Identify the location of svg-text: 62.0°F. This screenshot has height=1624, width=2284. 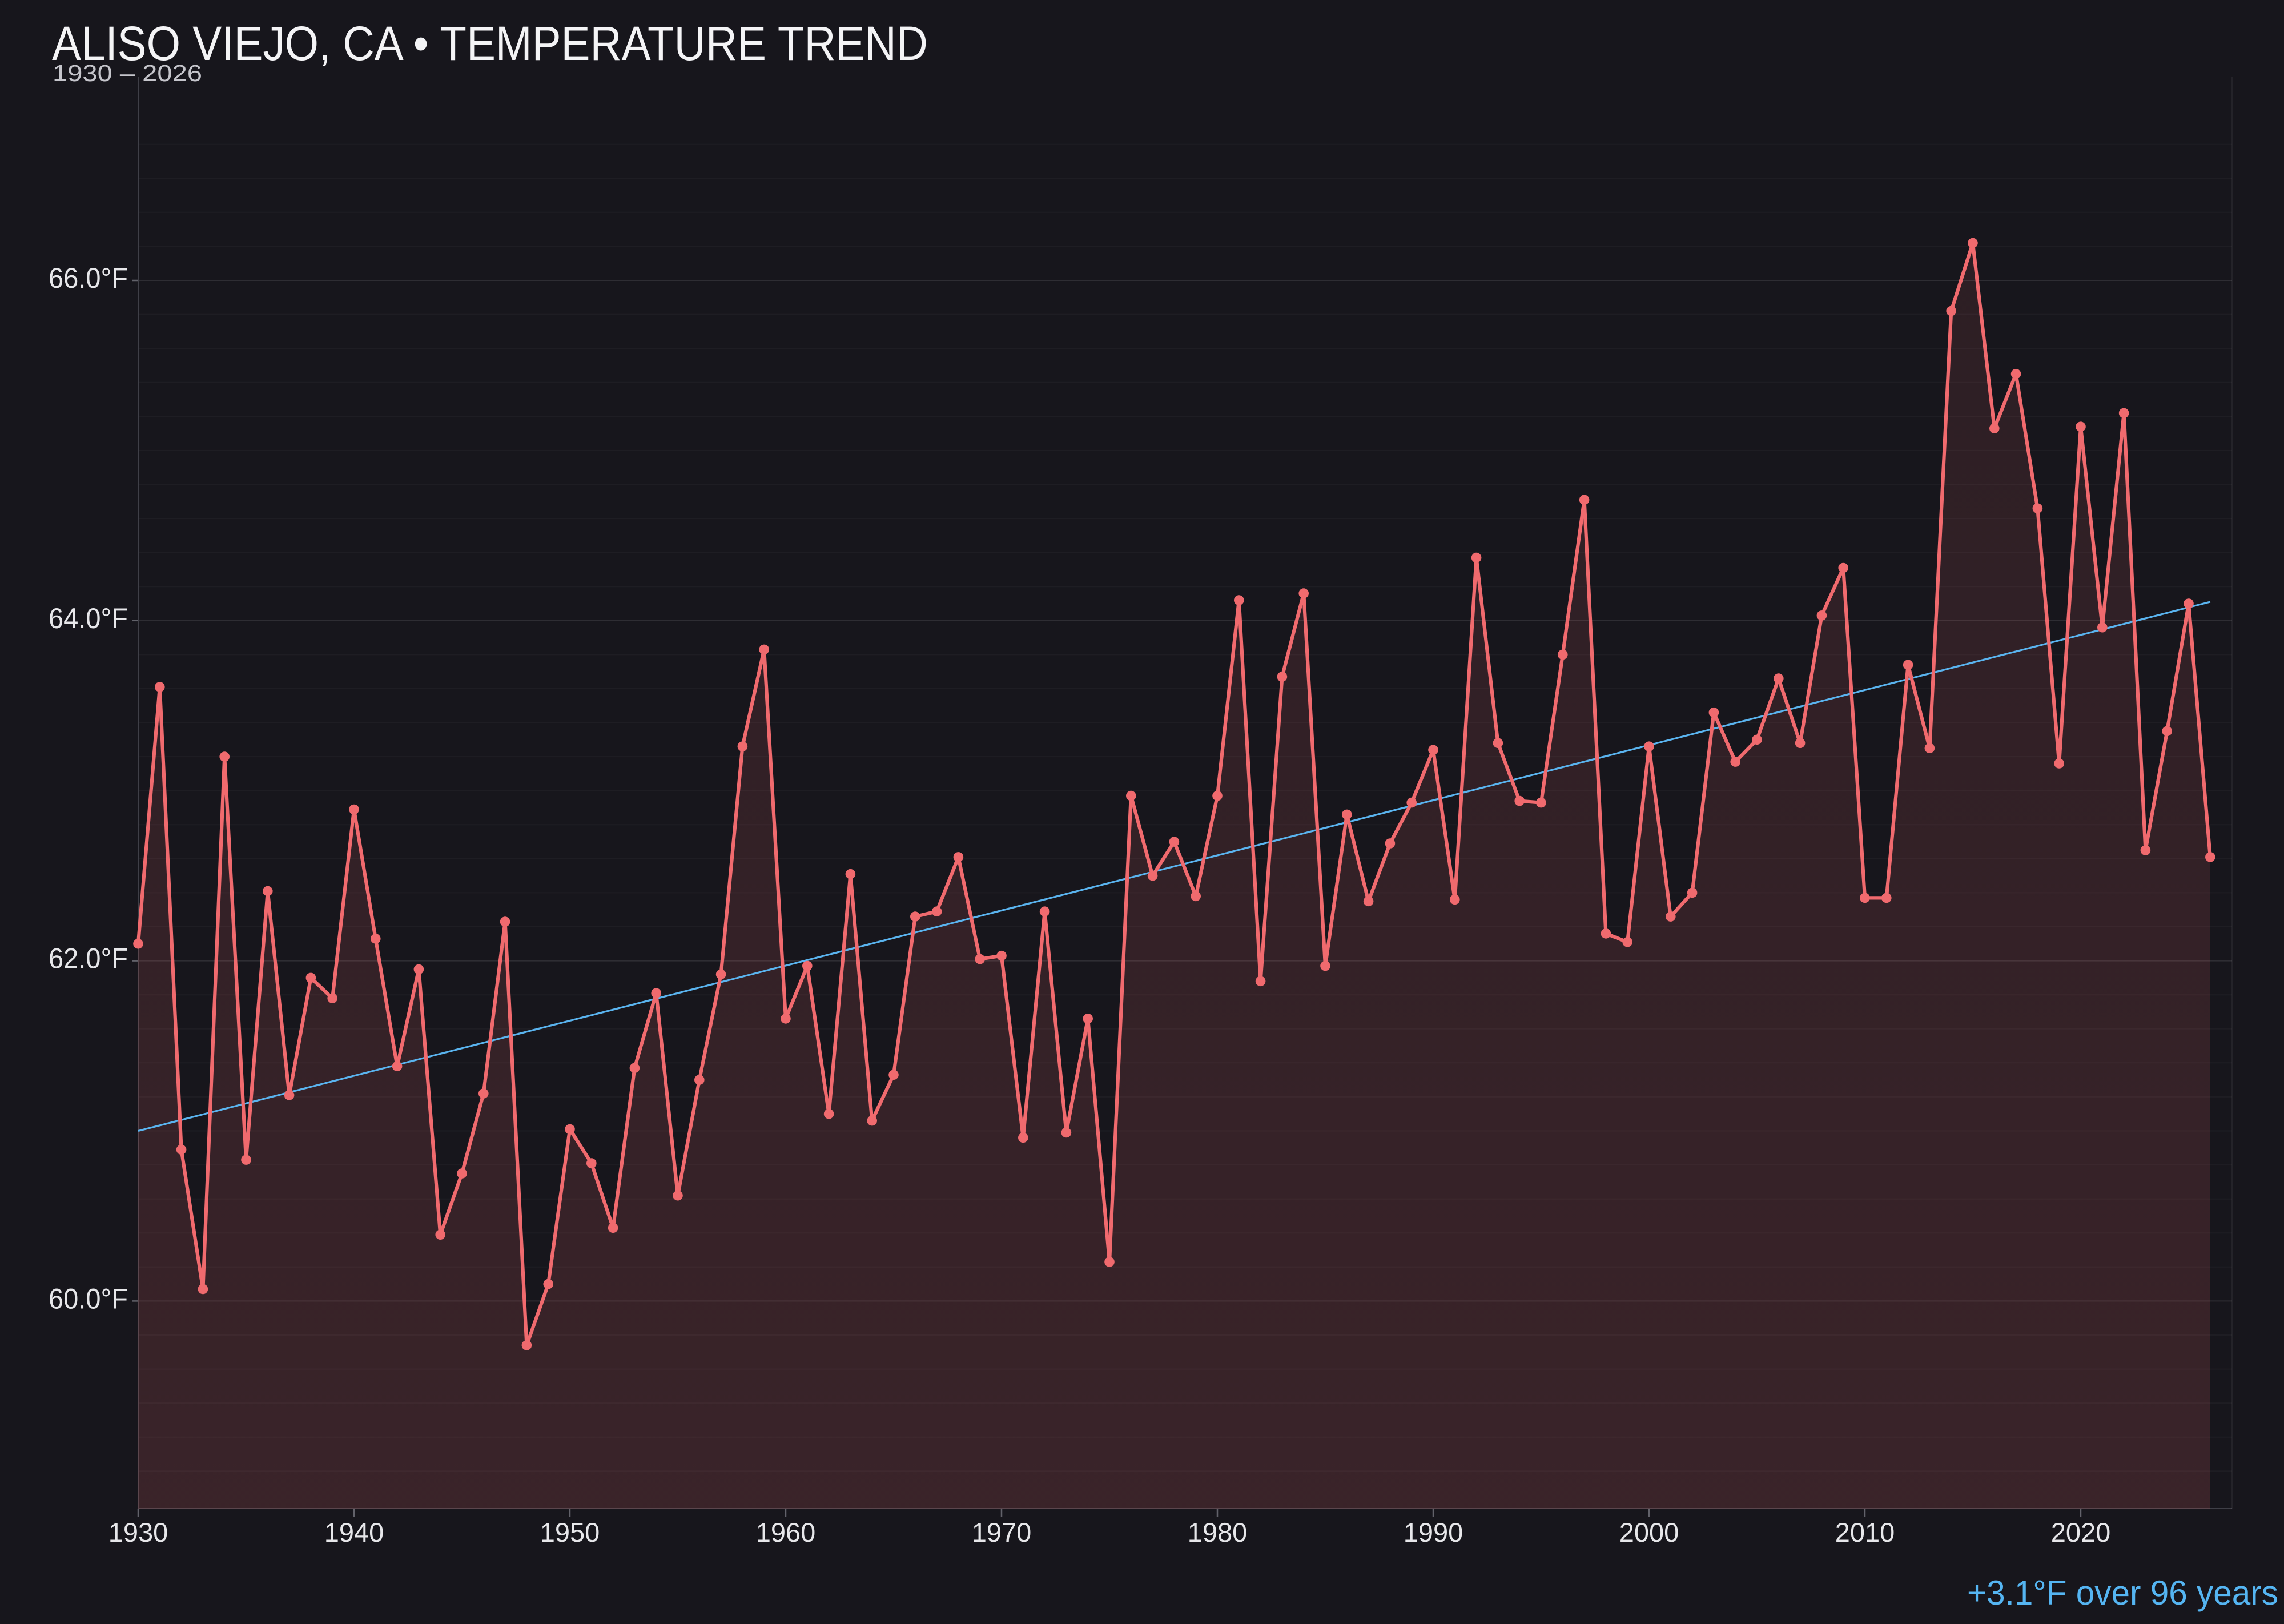
(88, 959).